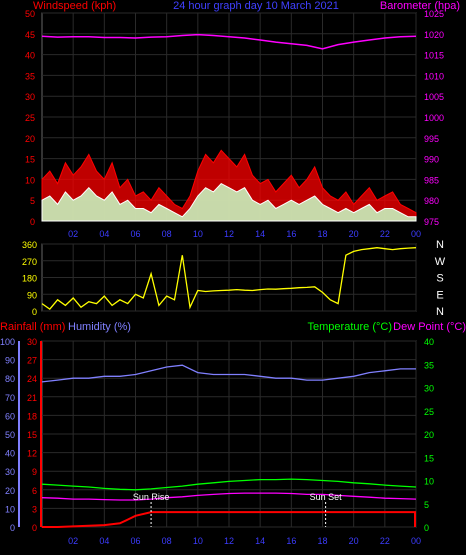 The image size is (466, 555). What do you see at coordinates (439, 279) in the screenshot?
I see `compass-label: S` at bounding box center [439, 279].